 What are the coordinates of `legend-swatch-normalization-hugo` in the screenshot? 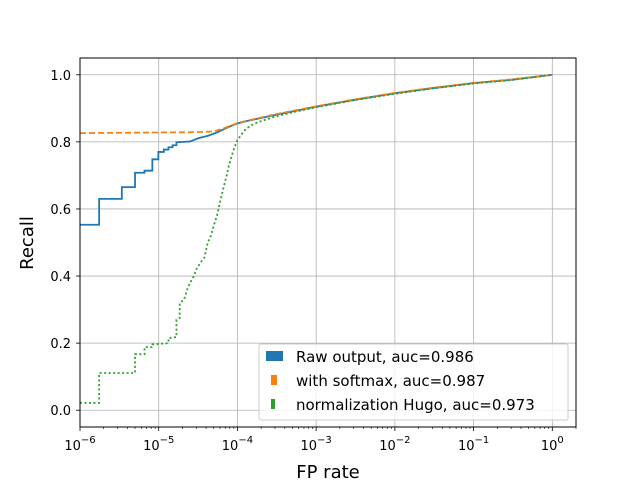 It's located at (273, 404).